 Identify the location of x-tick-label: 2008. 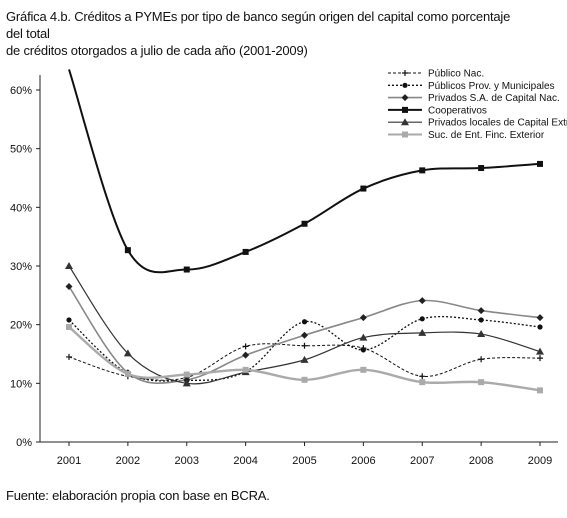
(481, 461).